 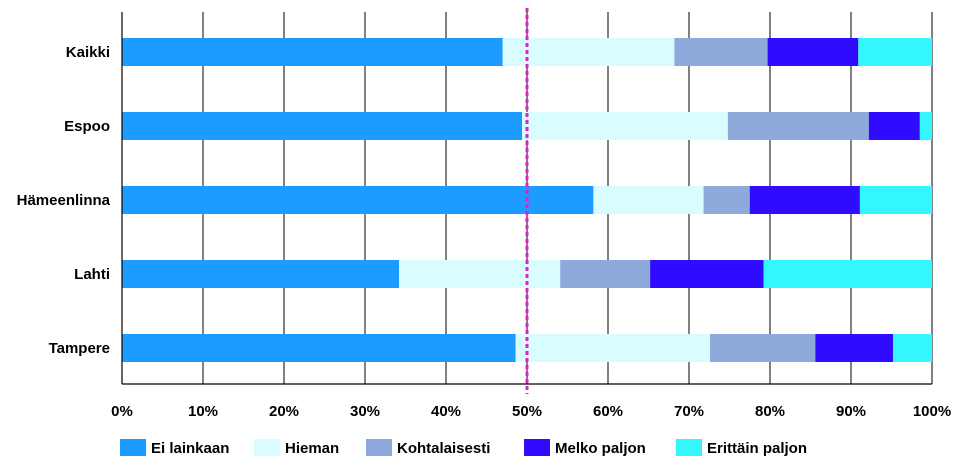 I want to click on x-tick-label: 70%, so click(x=689, y=411).